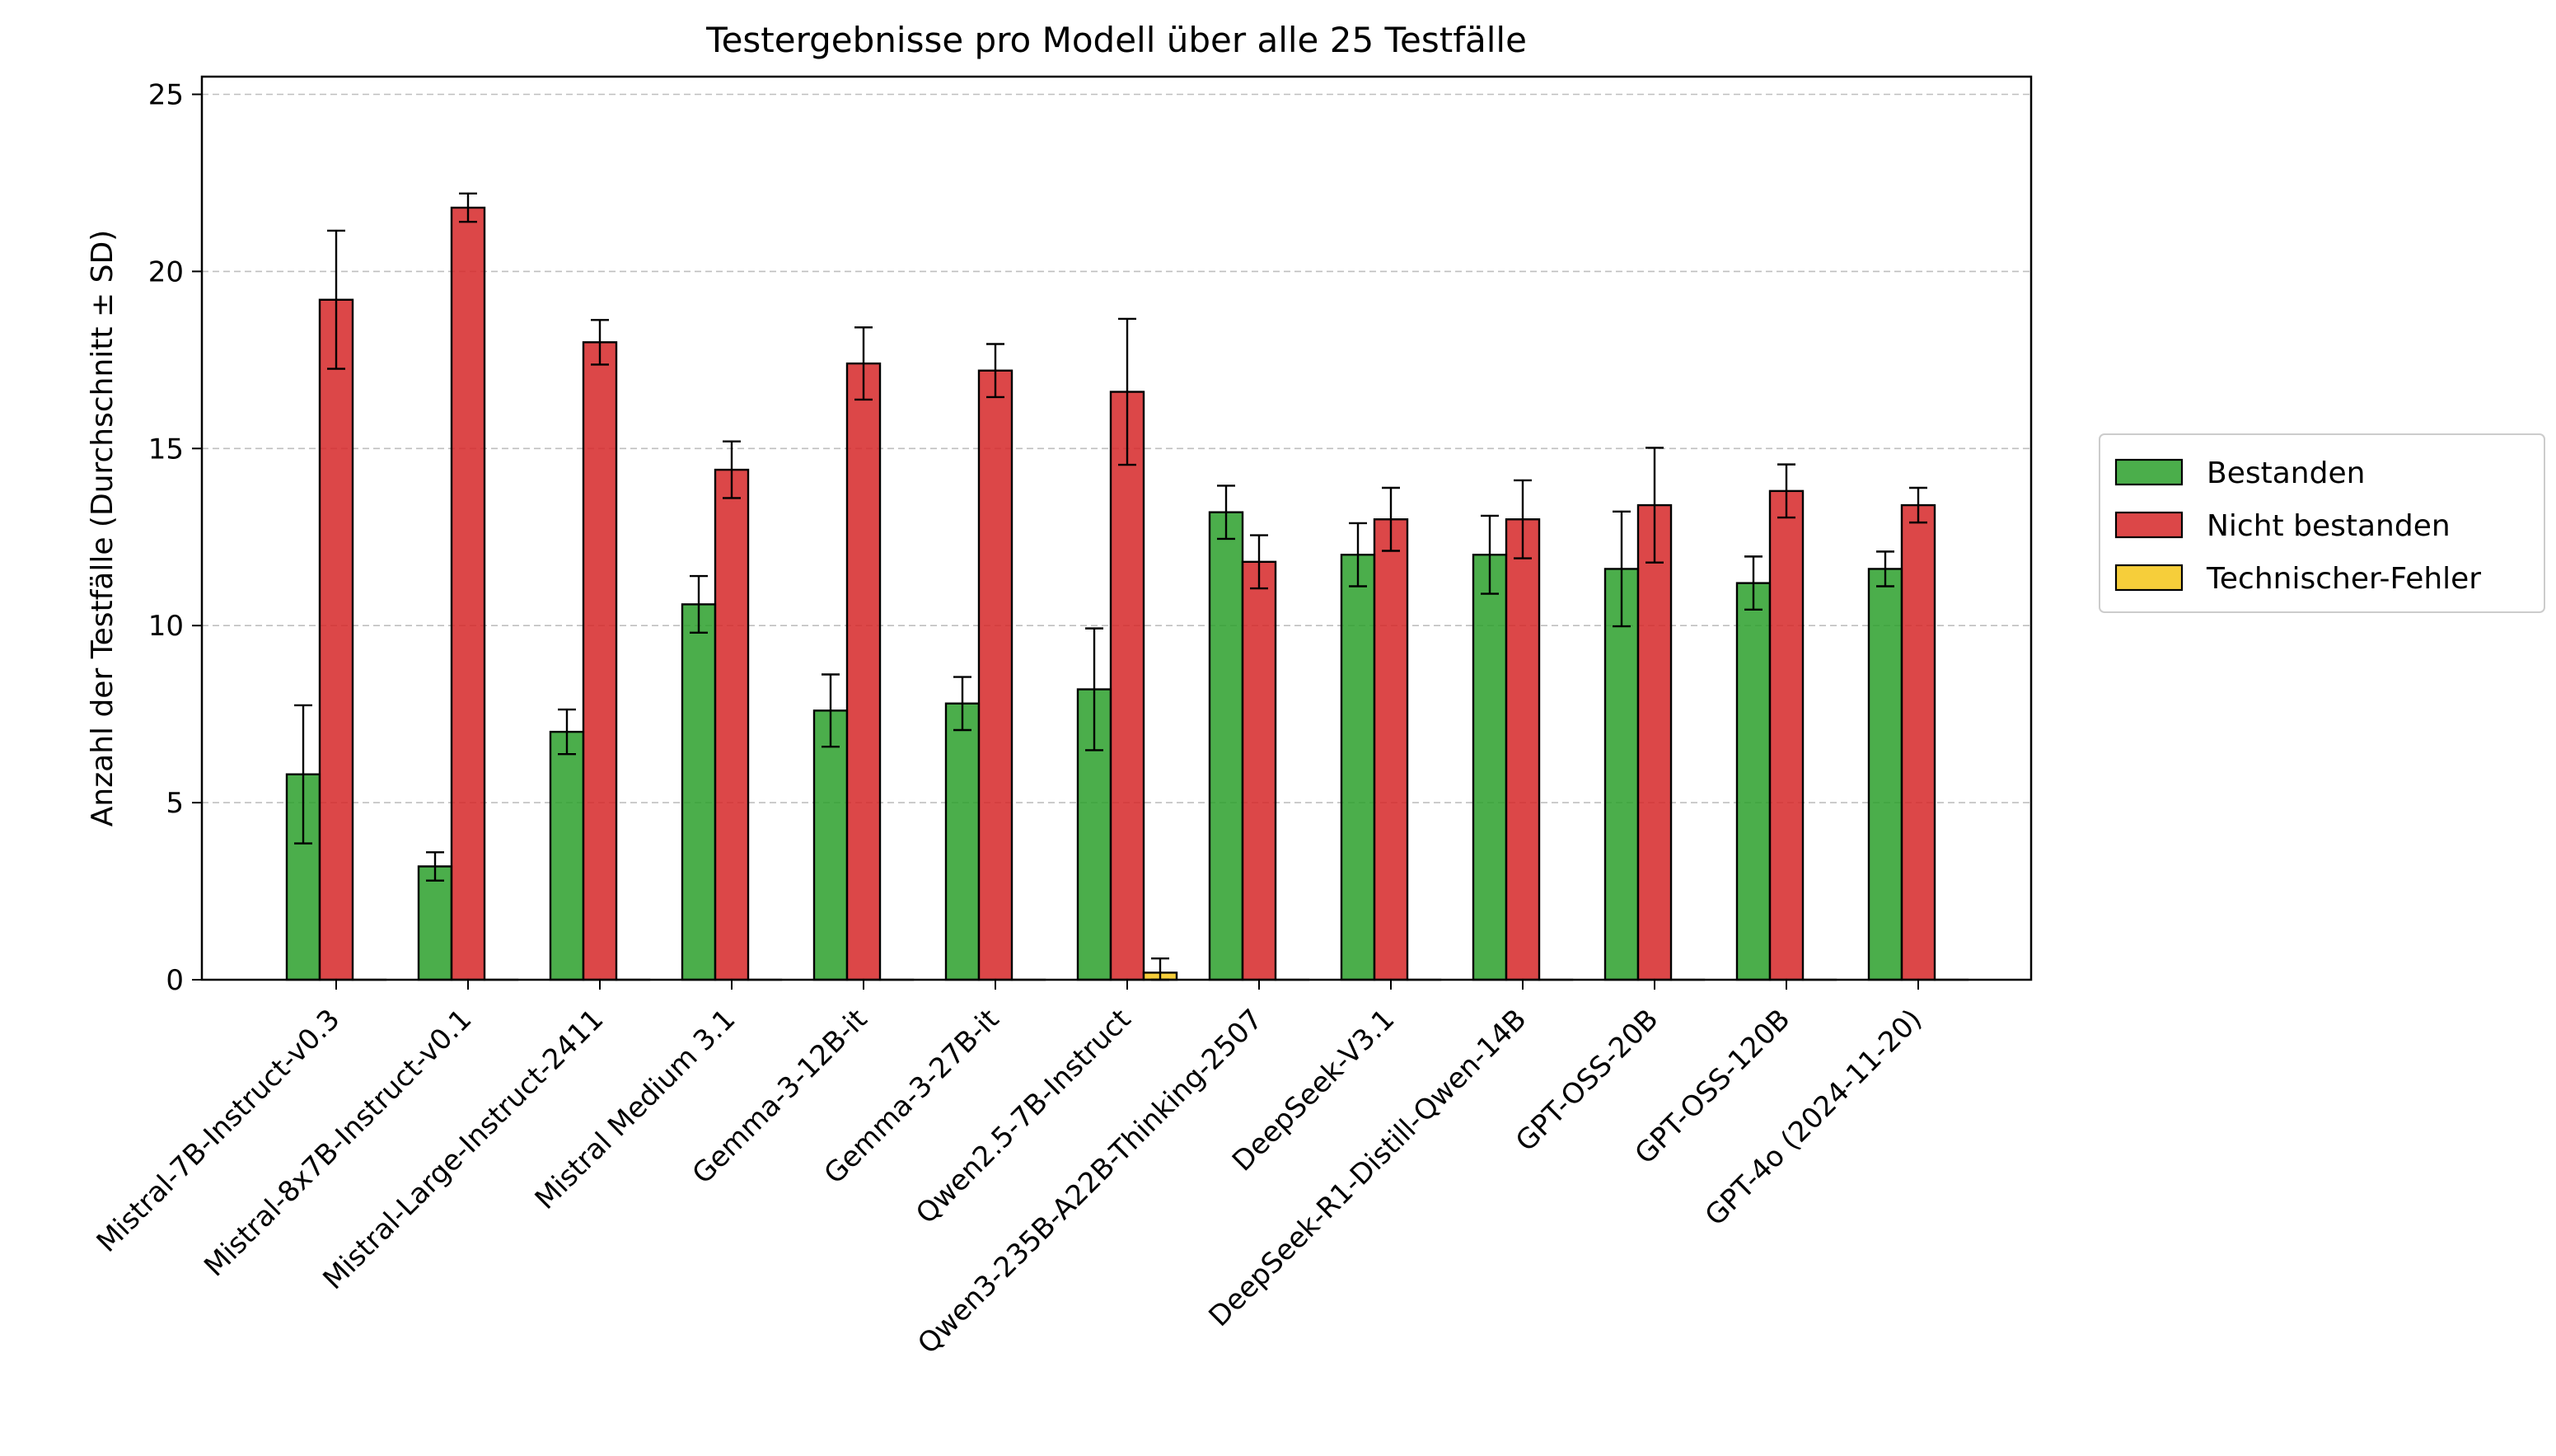 Image resolution: width=2556 pixels, height=1456 pixels. What do you see at coordinates (2286, 473) in the screenshot?
I see `legend-label: Bestanden` at bounding box center [2286, 473].